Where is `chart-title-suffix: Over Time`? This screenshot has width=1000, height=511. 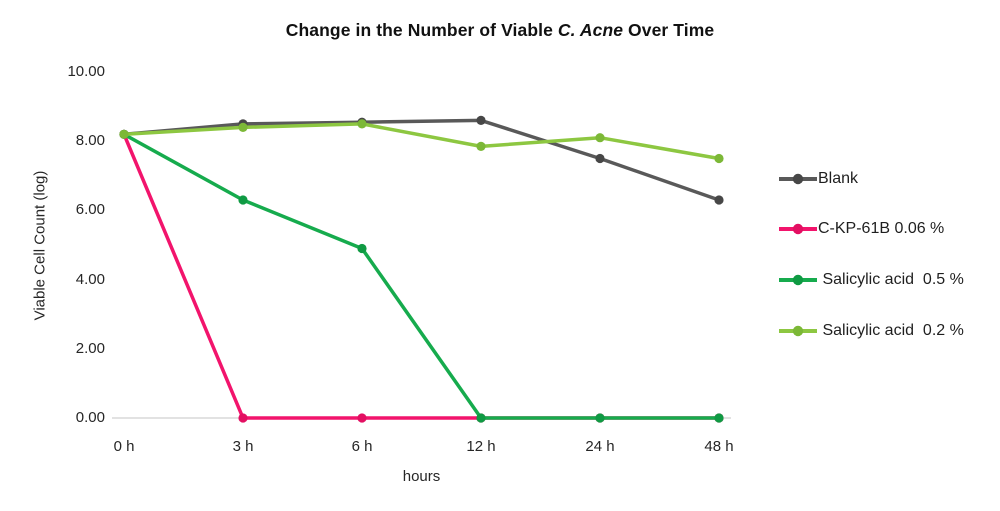
chart-title-suffix: Over Time is located at coordinates (669, 30).